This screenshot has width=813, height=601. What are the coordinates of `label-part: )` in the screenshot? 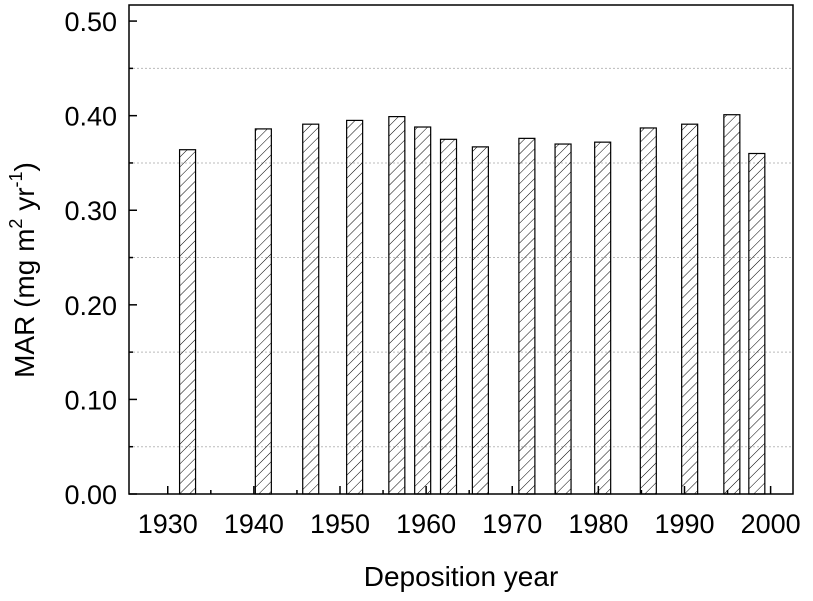 It's located at (24, 166).